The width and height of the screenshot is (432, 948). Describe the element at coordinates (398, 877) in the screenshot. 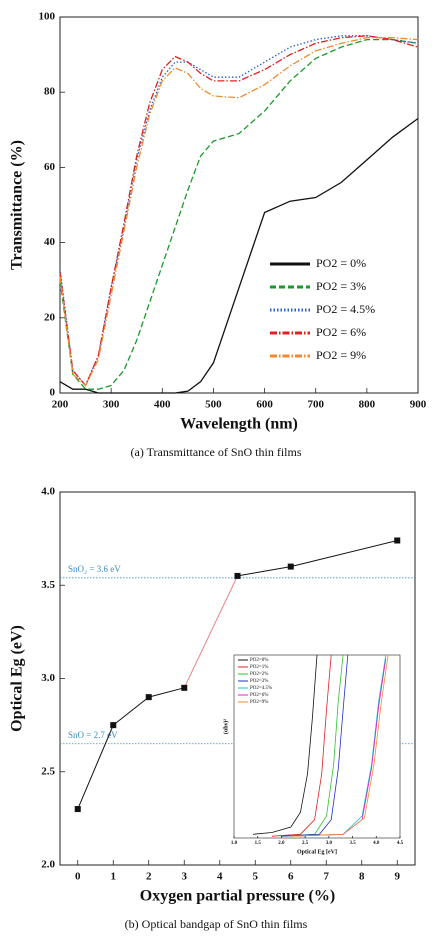

I see `x-tick-label: 9` at that location.